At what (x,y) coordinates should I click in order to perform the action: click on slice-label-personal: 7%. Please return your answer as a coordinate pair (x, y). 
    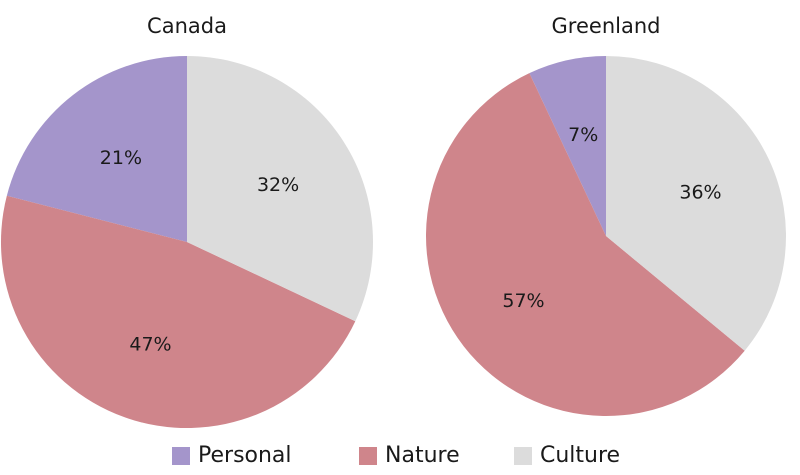
    Looking at the image, I should click on (583, 135).